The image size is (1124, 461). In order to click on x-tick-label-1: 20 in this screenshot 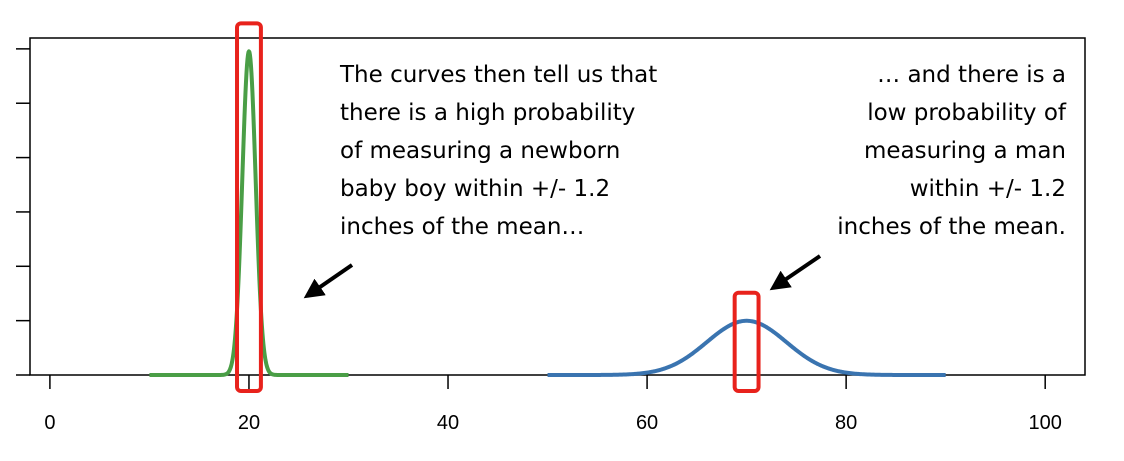, I will do `click(249, 423)`.